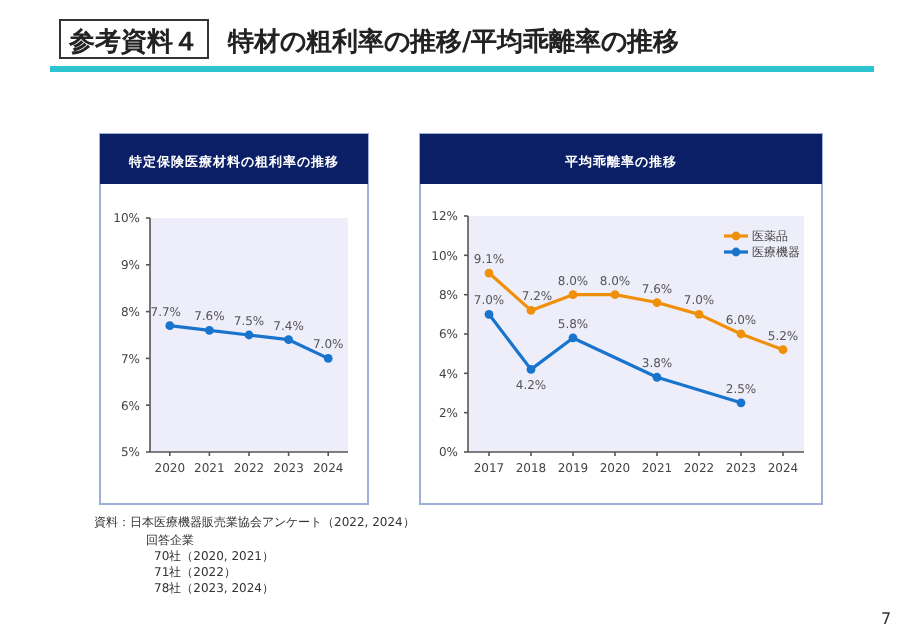 The image size is (924, 640). Describe the element at coordinates (886, 619) in the screenshot. I see `text: 7` at that location.